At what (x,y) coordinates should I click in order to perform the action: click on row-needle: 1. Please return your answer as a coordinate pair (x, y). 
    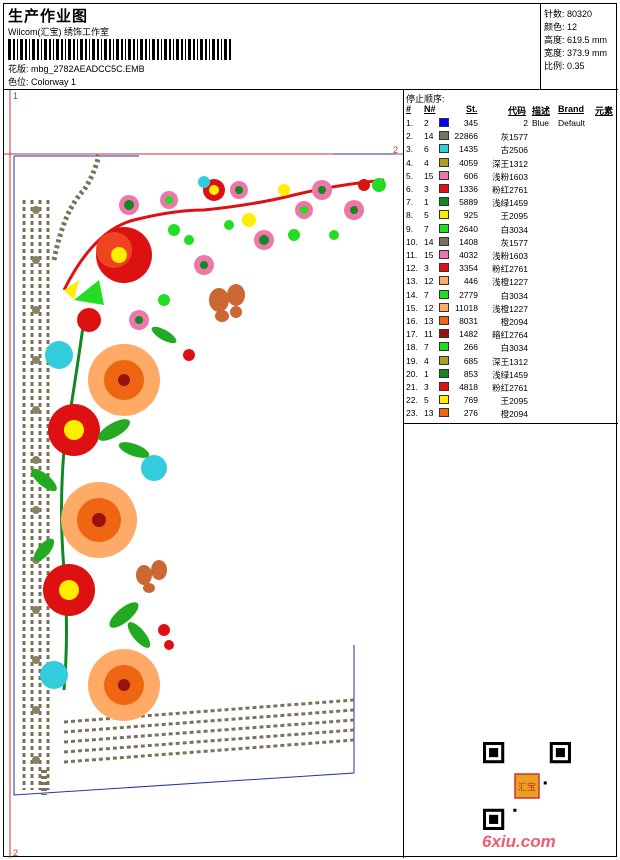
    Looking at the image, I should click on (426, 373).